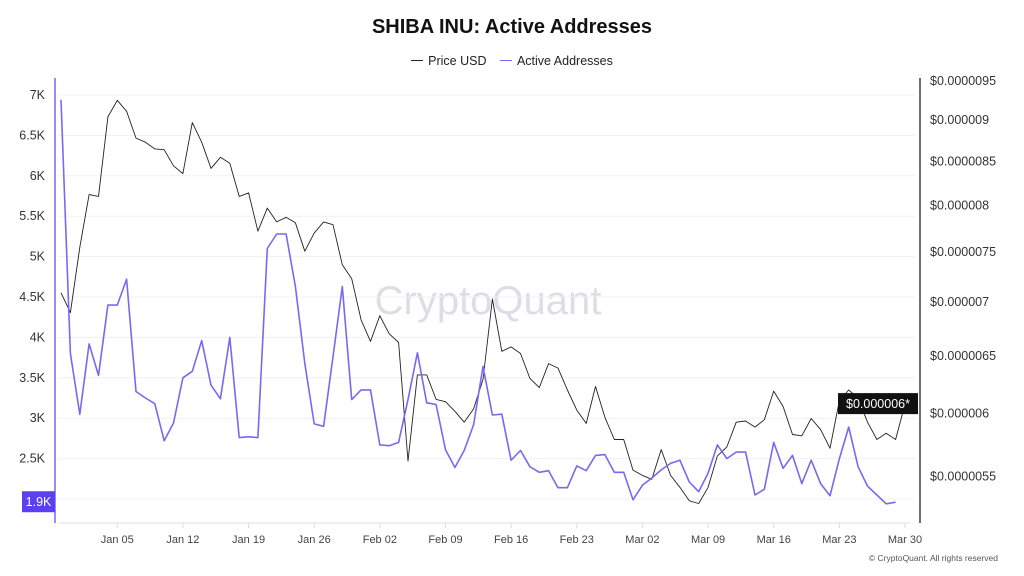 The height and width of the screenshot is (576, 1024). I want to click on x-axis-tick-label: Feb 16, so click(511, 540).